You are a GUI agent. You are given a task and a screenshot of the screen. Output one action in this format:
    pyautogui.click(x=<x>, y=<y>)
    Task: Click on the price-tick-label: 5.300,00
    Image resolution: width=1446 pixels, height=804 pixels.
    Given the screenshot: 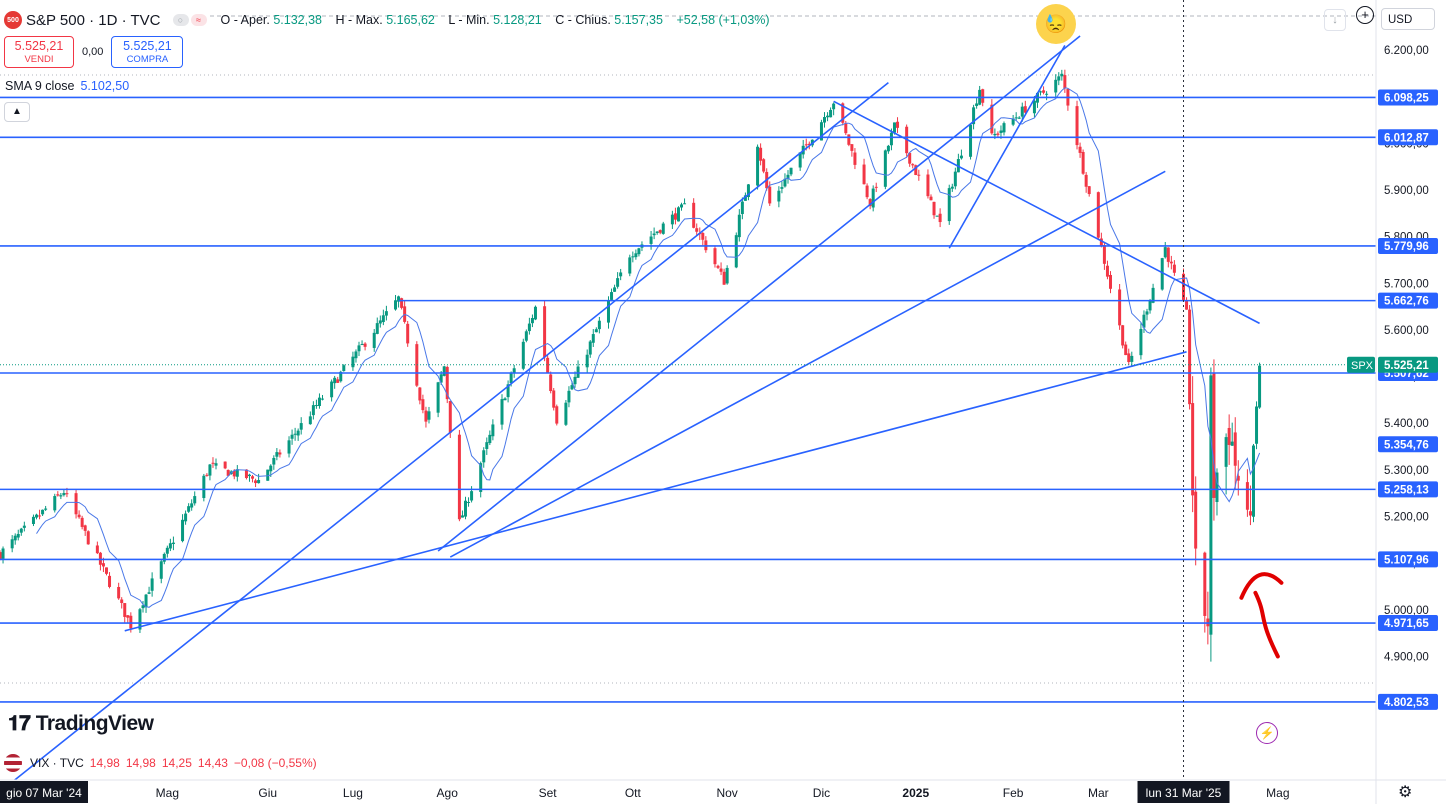 What is the action you would take?
    pyautogui.click(x=1406, y=471)
    